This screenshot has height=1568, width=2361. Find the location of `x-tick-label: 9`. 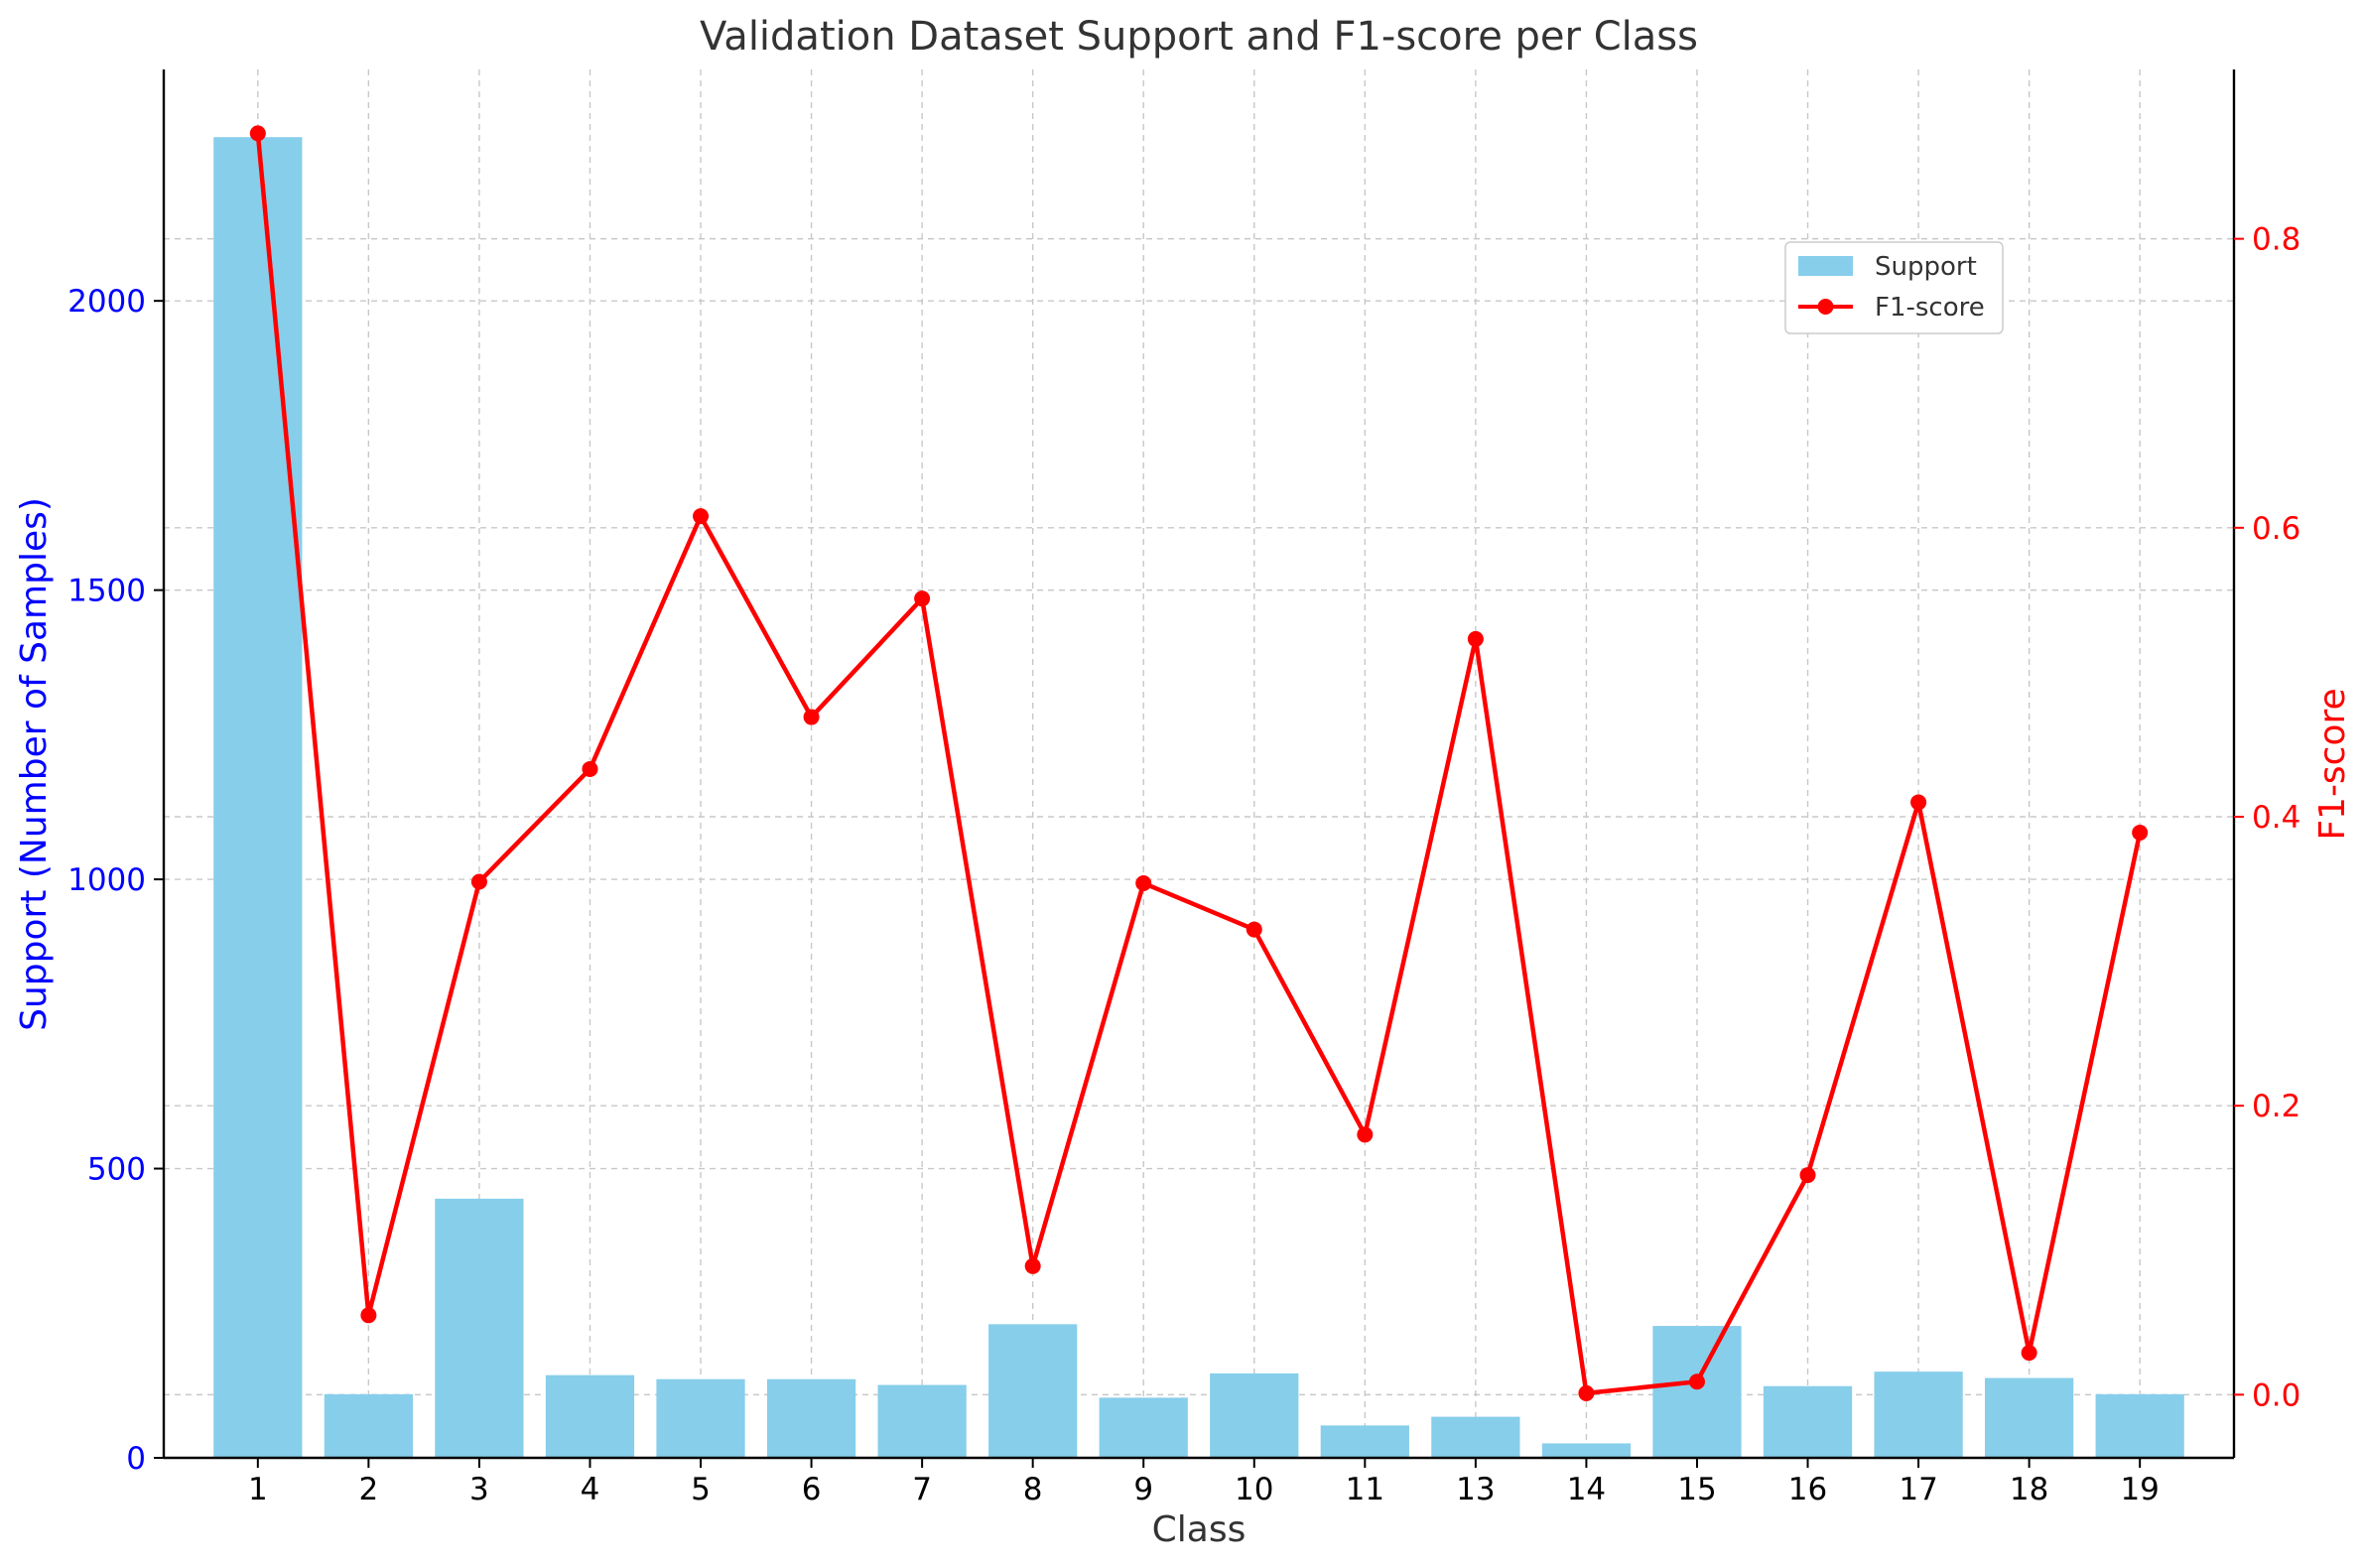

x-tick-label: 9 is located at coordinates (1143, 1489).